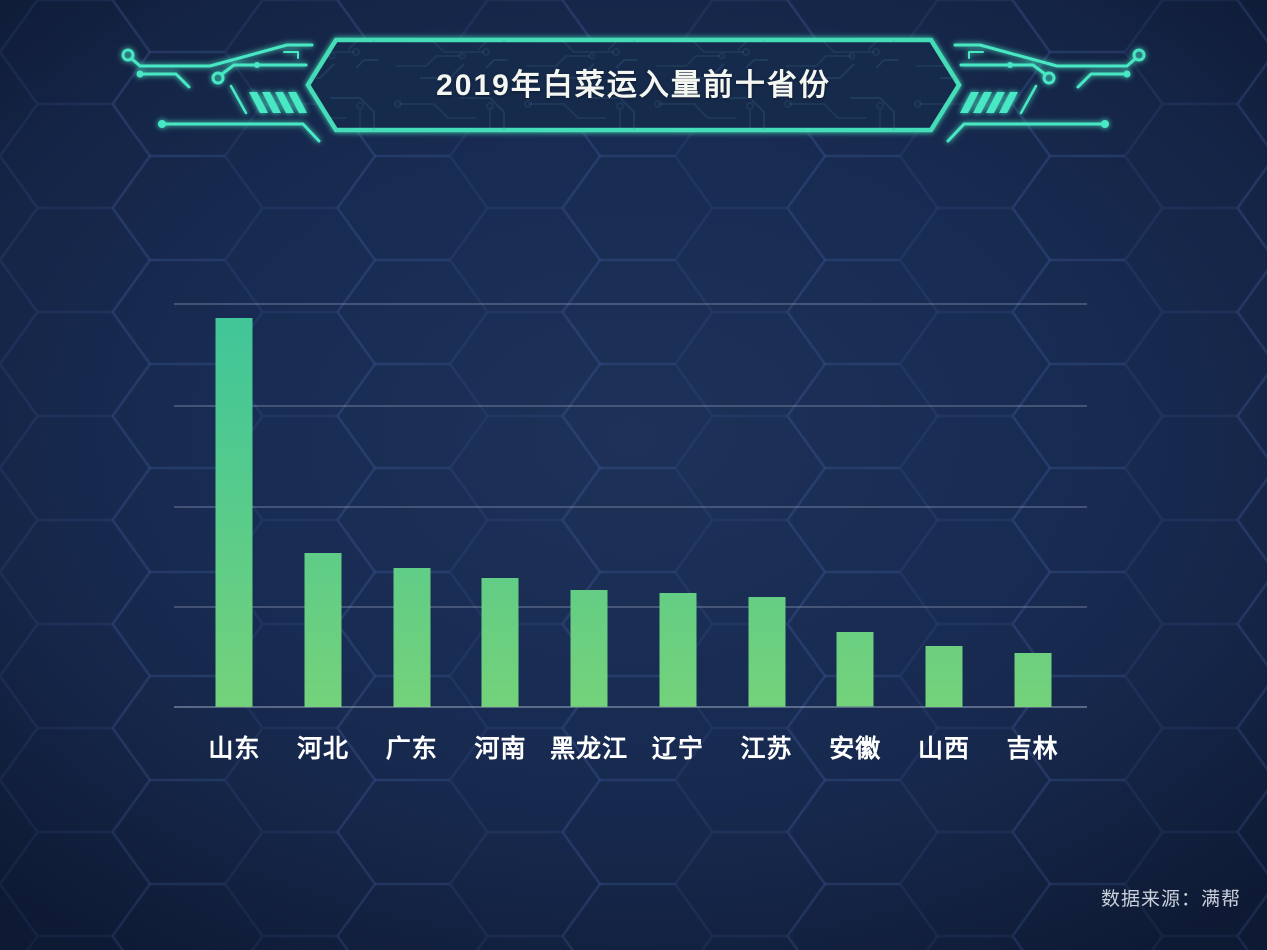  Describe the element at coordinates (1032, 533) in the screenshot. I see `bar-cell: 吉林` at that location.